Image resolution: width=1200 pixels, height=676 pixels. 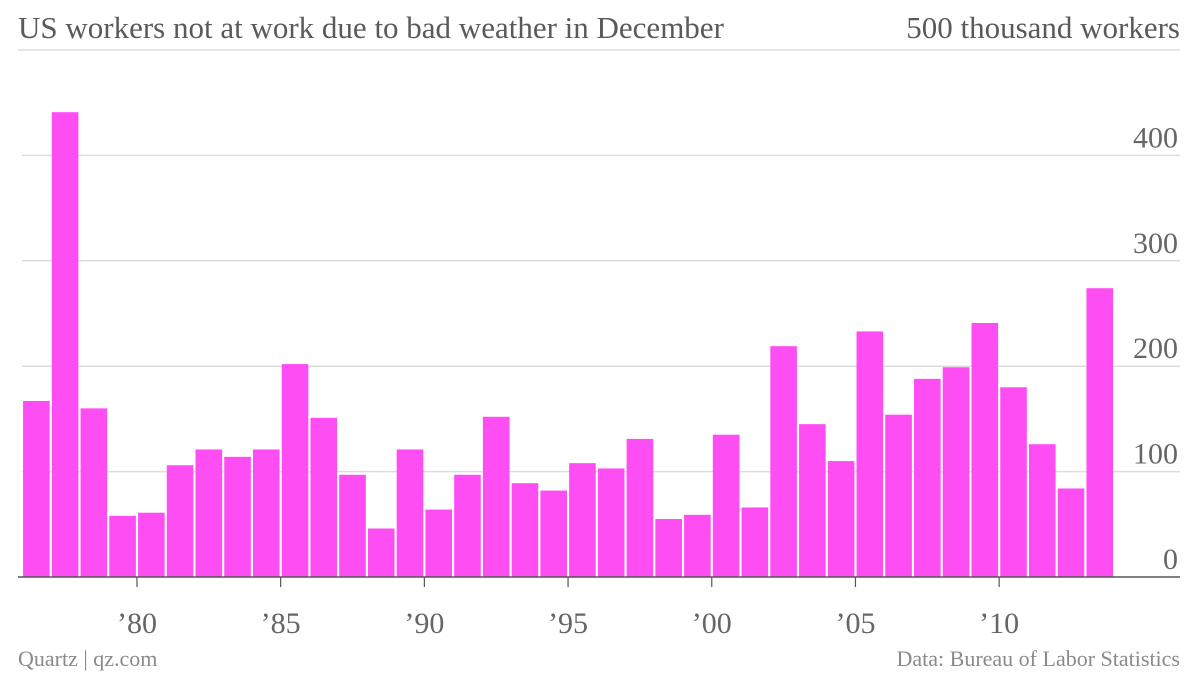 What do you see at coordinates (1013, 482) in the screenshot?
I see `bar-2010` at bounding box center [1013, 482].